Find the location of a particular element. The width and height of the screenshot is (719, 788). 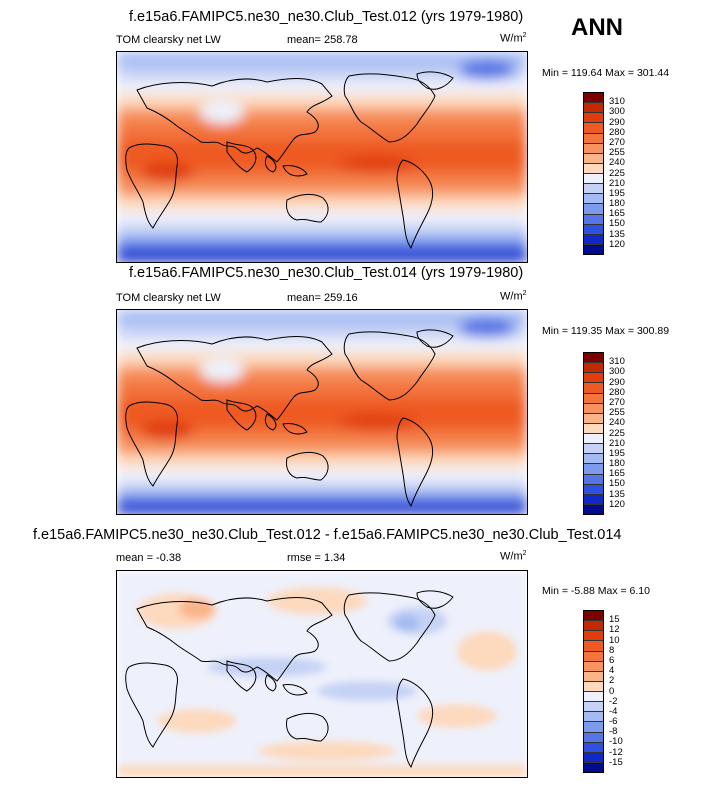

panel-1-units: W/m2 is located at coordinates (513, 38).